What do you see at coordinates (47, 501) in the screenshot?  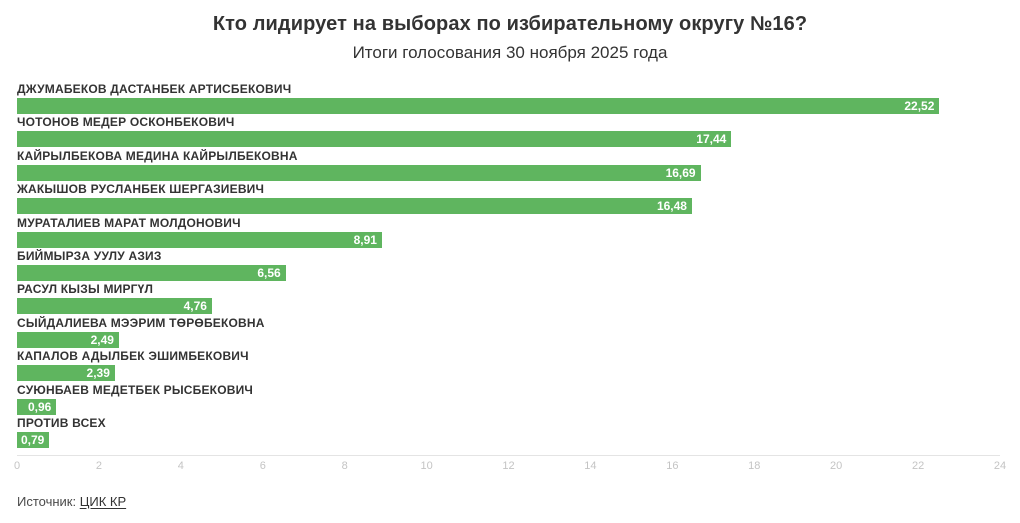 I see `source-label: Источник:` at bounding box center [47, 501].